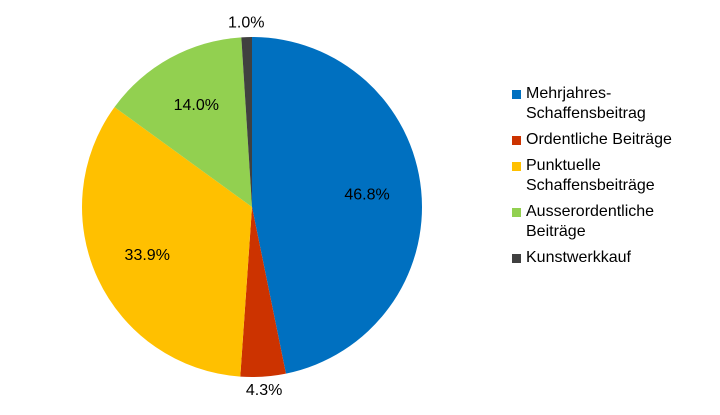 Image resolution: width=720 pixels, height=415 pixels. I want to click on legend-item: Ausserordentliche Beiträge, so click(607, 222).